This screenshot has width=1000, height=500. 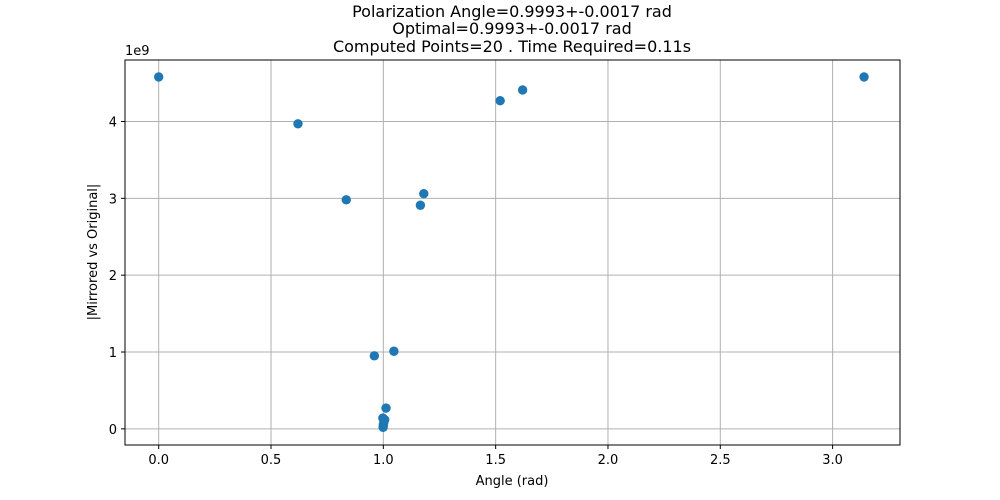 What do you see at coordinates (113, 430) in the screenshot?
I see `y-tick-label: 0` at bounding box center [113, 430].